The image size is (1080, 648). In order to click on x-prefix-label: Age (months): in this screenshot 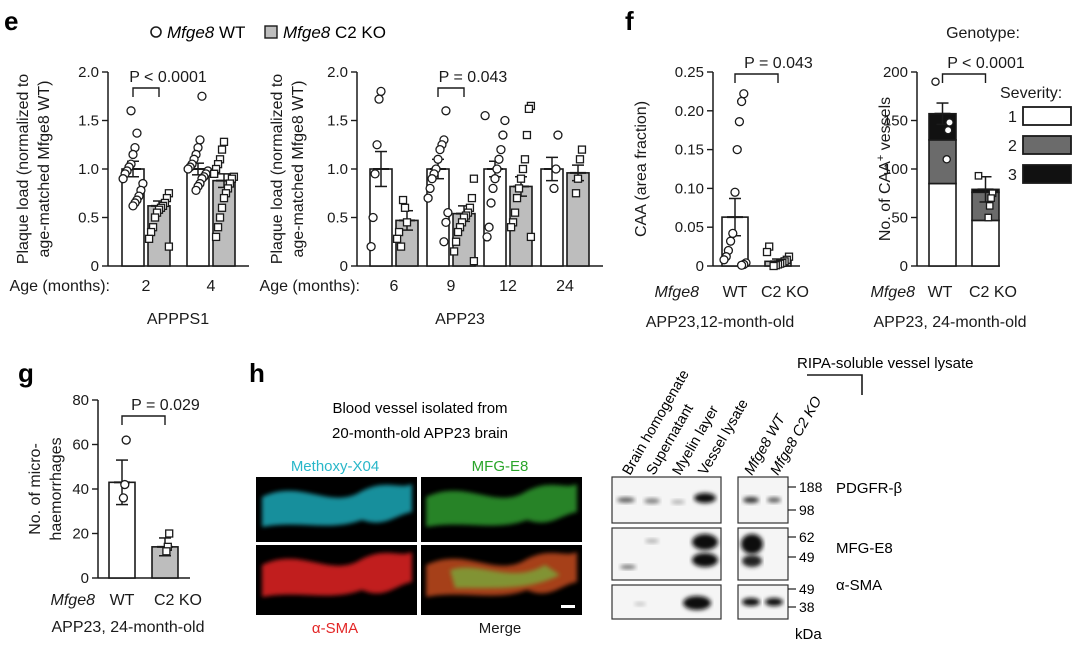, I will do `click(310, 286)`.